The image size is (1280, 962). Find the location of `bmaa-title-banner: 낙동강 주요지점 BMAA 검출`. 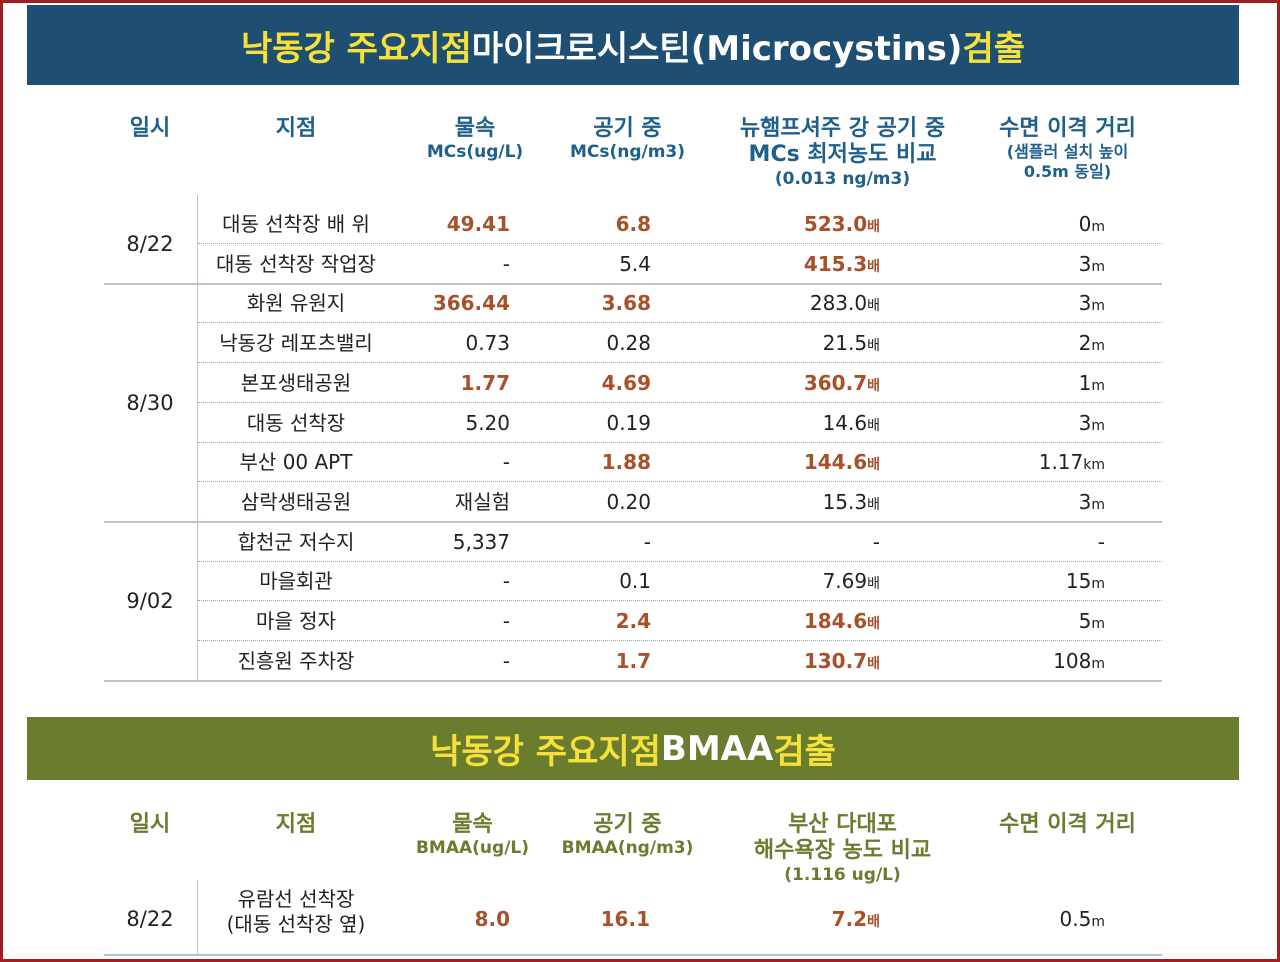

bmaa-title-banner: 낙동강 주요지점 BMAA 검출 is located at coordinates (633, 748).